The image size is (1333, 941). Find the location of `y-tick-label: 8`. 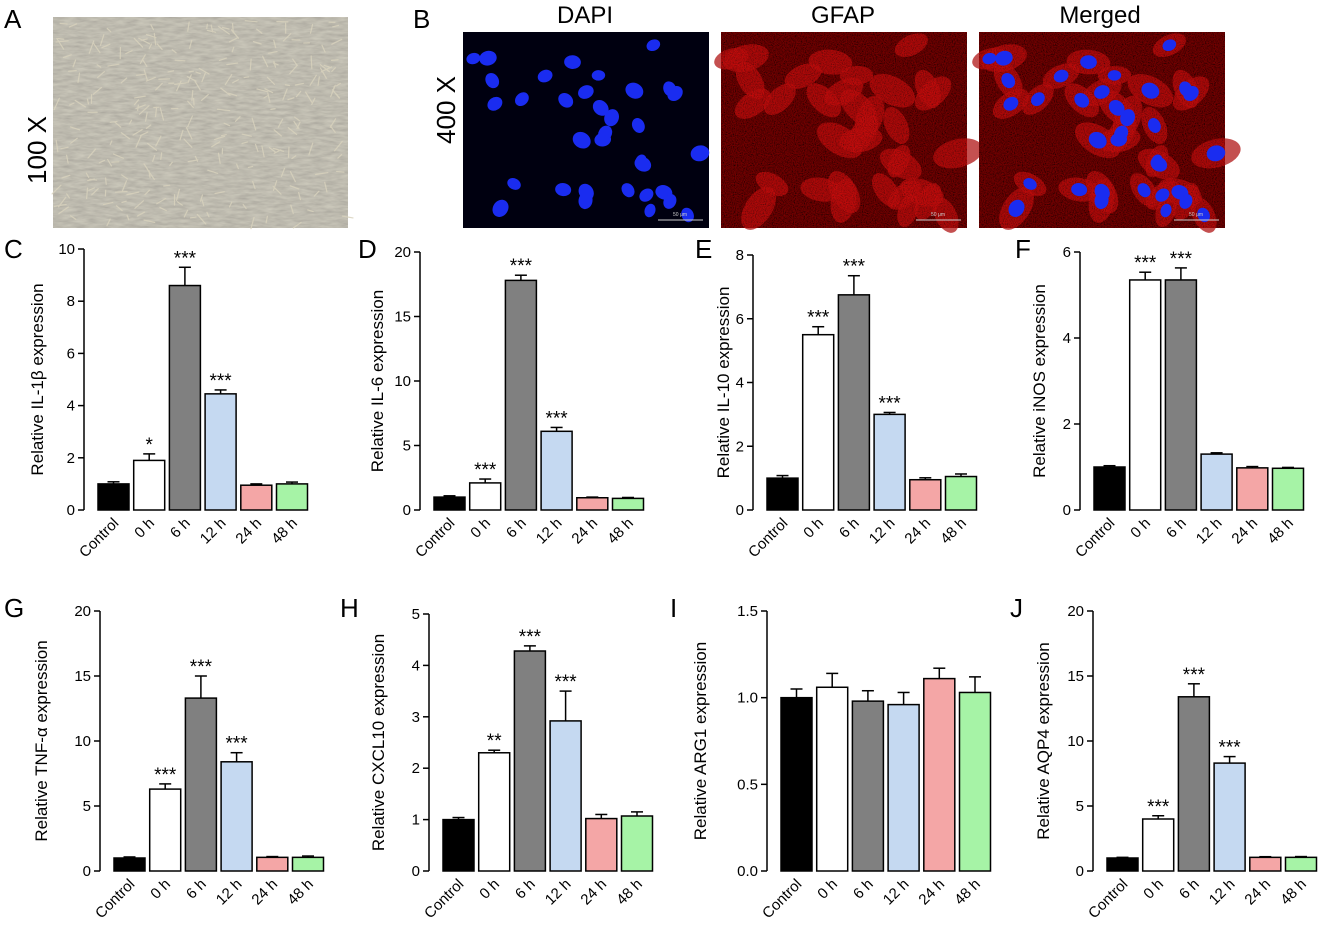

y-tick-label: 8 is located at coordinates (740, 255).